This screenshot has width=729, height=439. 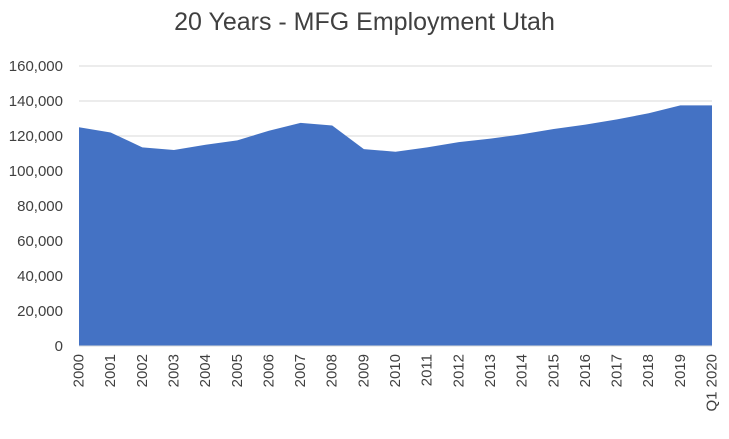 What do you see at coordinates (427, 370) in the screenshot?
I see `x-tick-label: 2011` at bounding box center [427, 370].